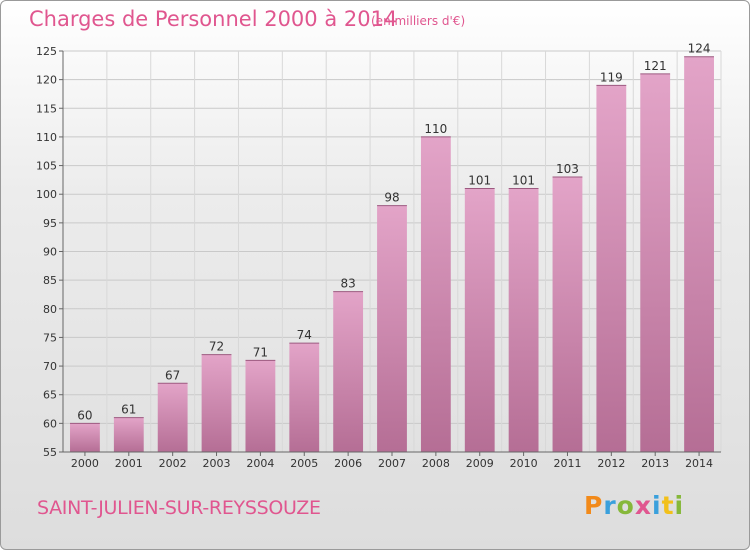 Image resolution: width=750 pixels, height=550 pixels. Describe the element at coordinates (216, 347) in the screenshot. I see `data-label-2003: 72` at that location.